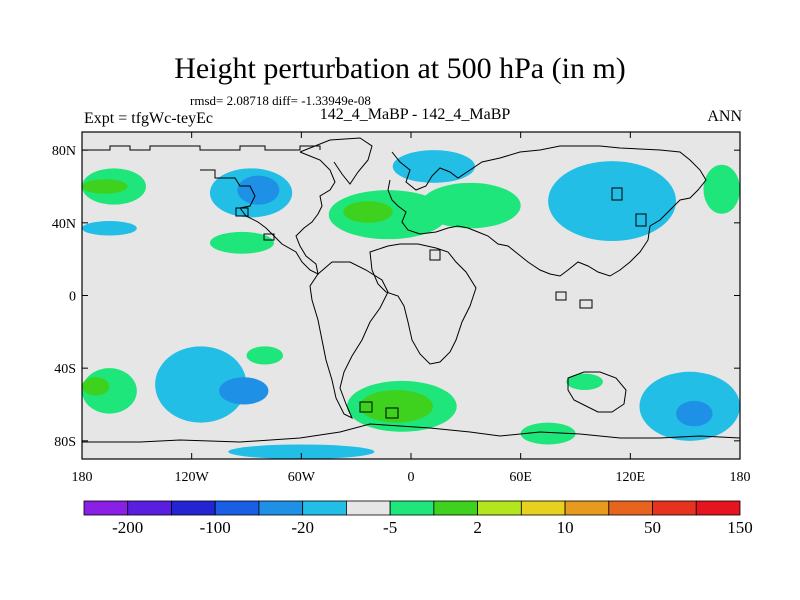  What do you see at coordinates (415, 114) in the screenshot?
I see `case-comparison-label: 142_4_MaBP - 142_4_MaBP` at bounding box center [415, 114].